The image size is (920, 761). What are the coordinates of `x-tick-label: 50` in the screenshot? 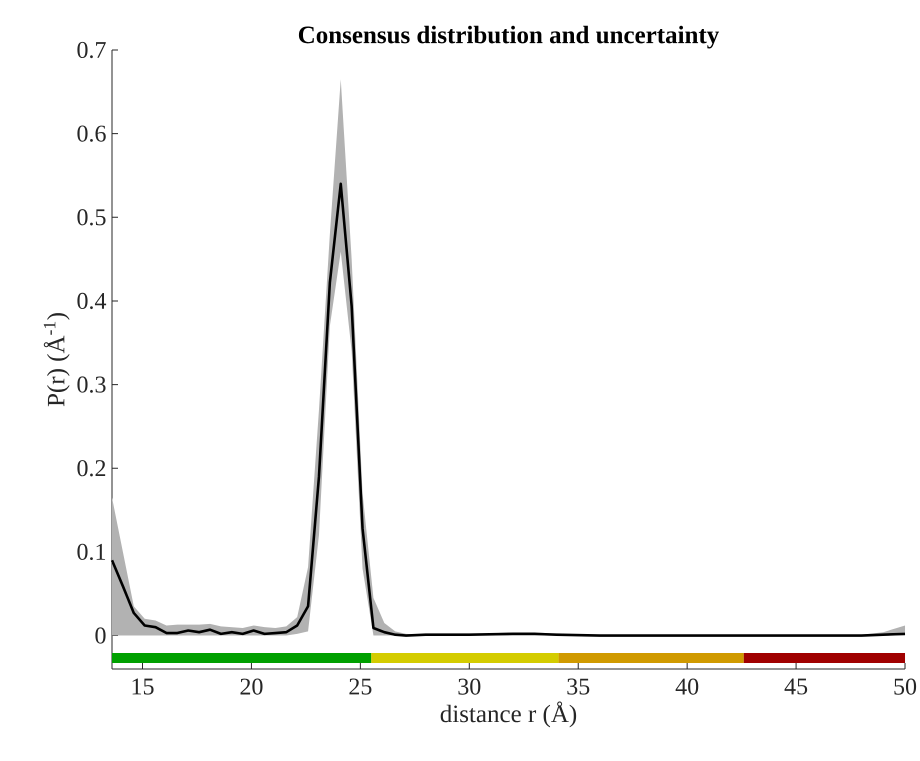 It's located at (905, 686).